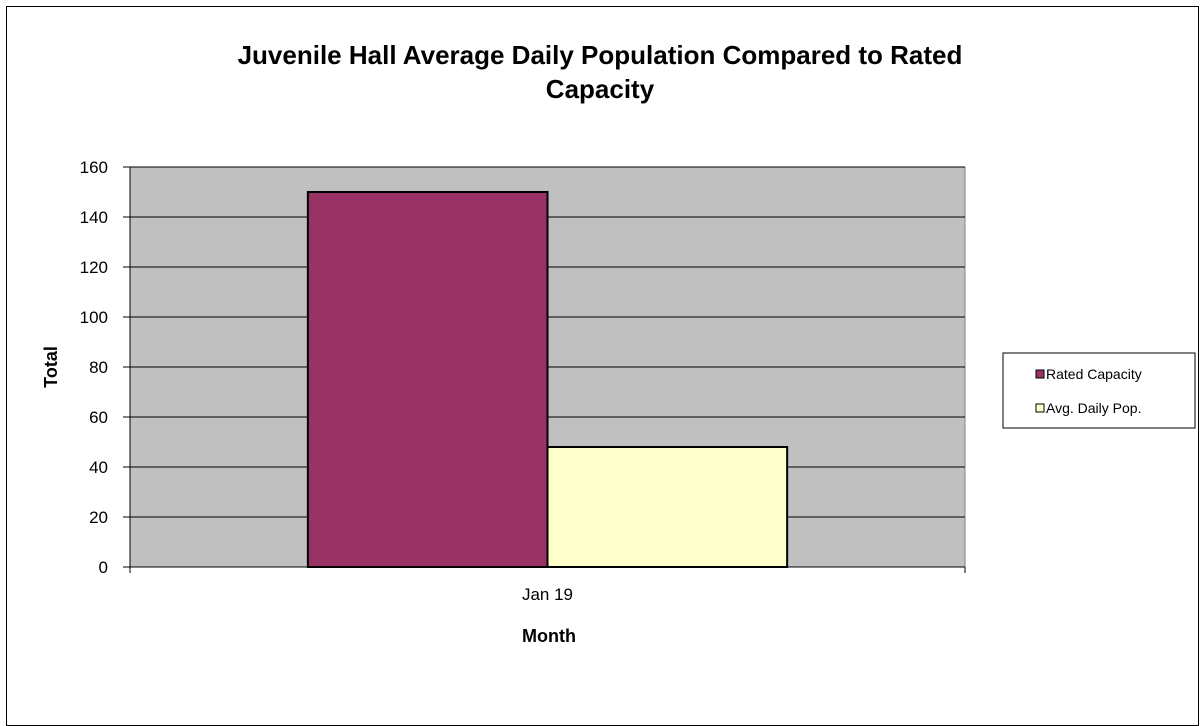 The width and height of the screenshot is (1203, 726). Describe the element at coordinates (94, 217) in the screenshot. I see `y-tick-label: 140` at that location.